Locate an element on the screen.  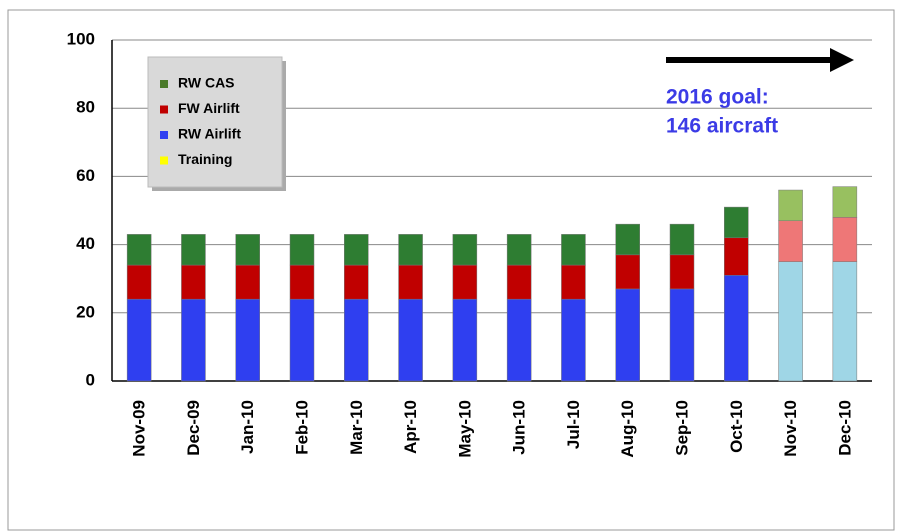
y-tick-label: 20 is located at coordinates (85, 311).